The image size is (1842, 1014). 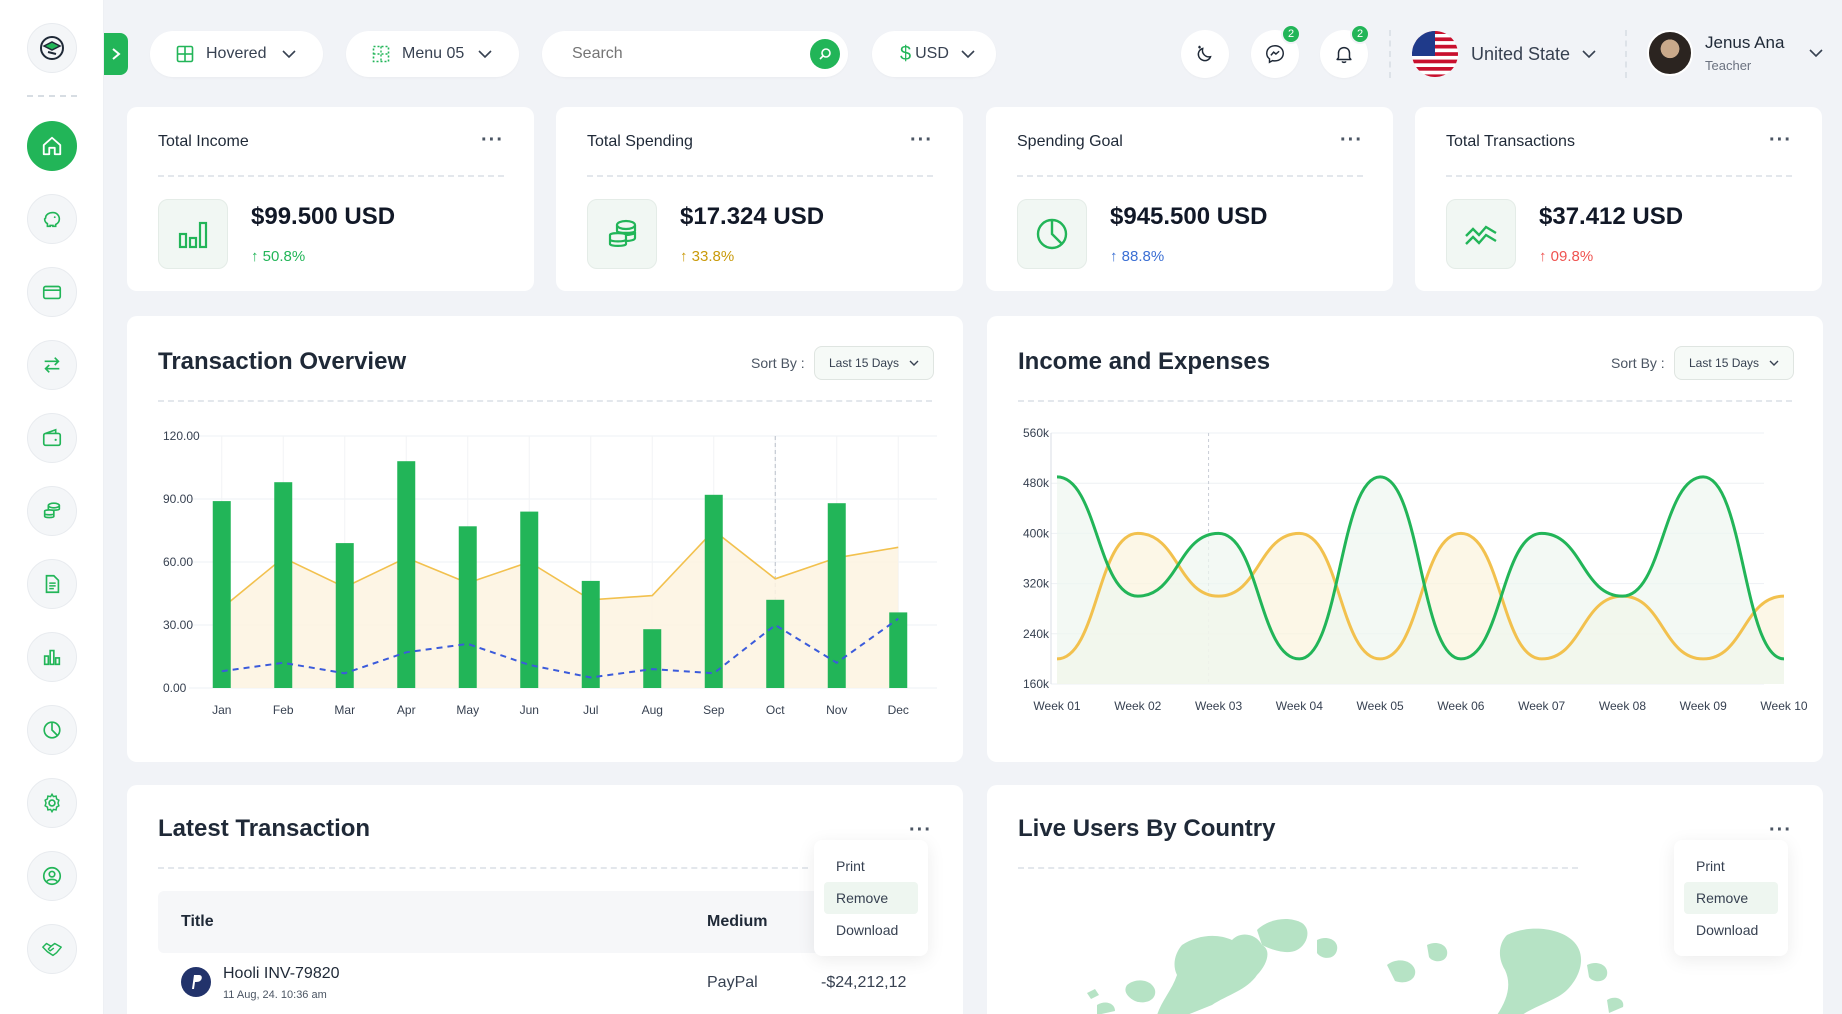 What do you see at coordinates (1137, 256) in the screenshot?
I see `stat-card-change: ↑ 88.8%` at bounding box center [1137, 256].